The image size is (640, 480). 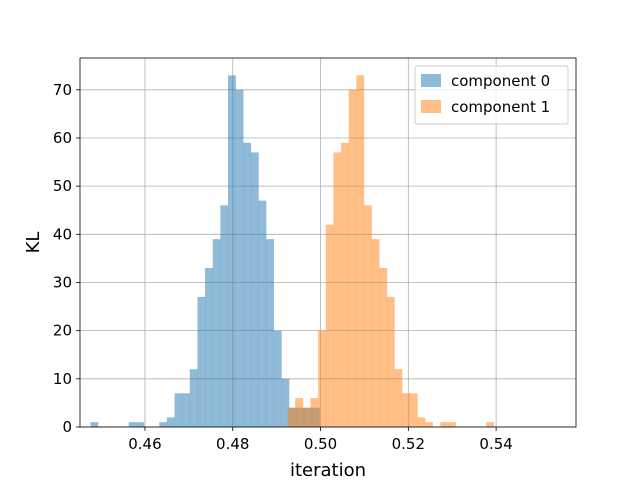 I want to click on y-axis-ticks: 0 10 20 30 40 50 60 70, so click(x=66, y=258).